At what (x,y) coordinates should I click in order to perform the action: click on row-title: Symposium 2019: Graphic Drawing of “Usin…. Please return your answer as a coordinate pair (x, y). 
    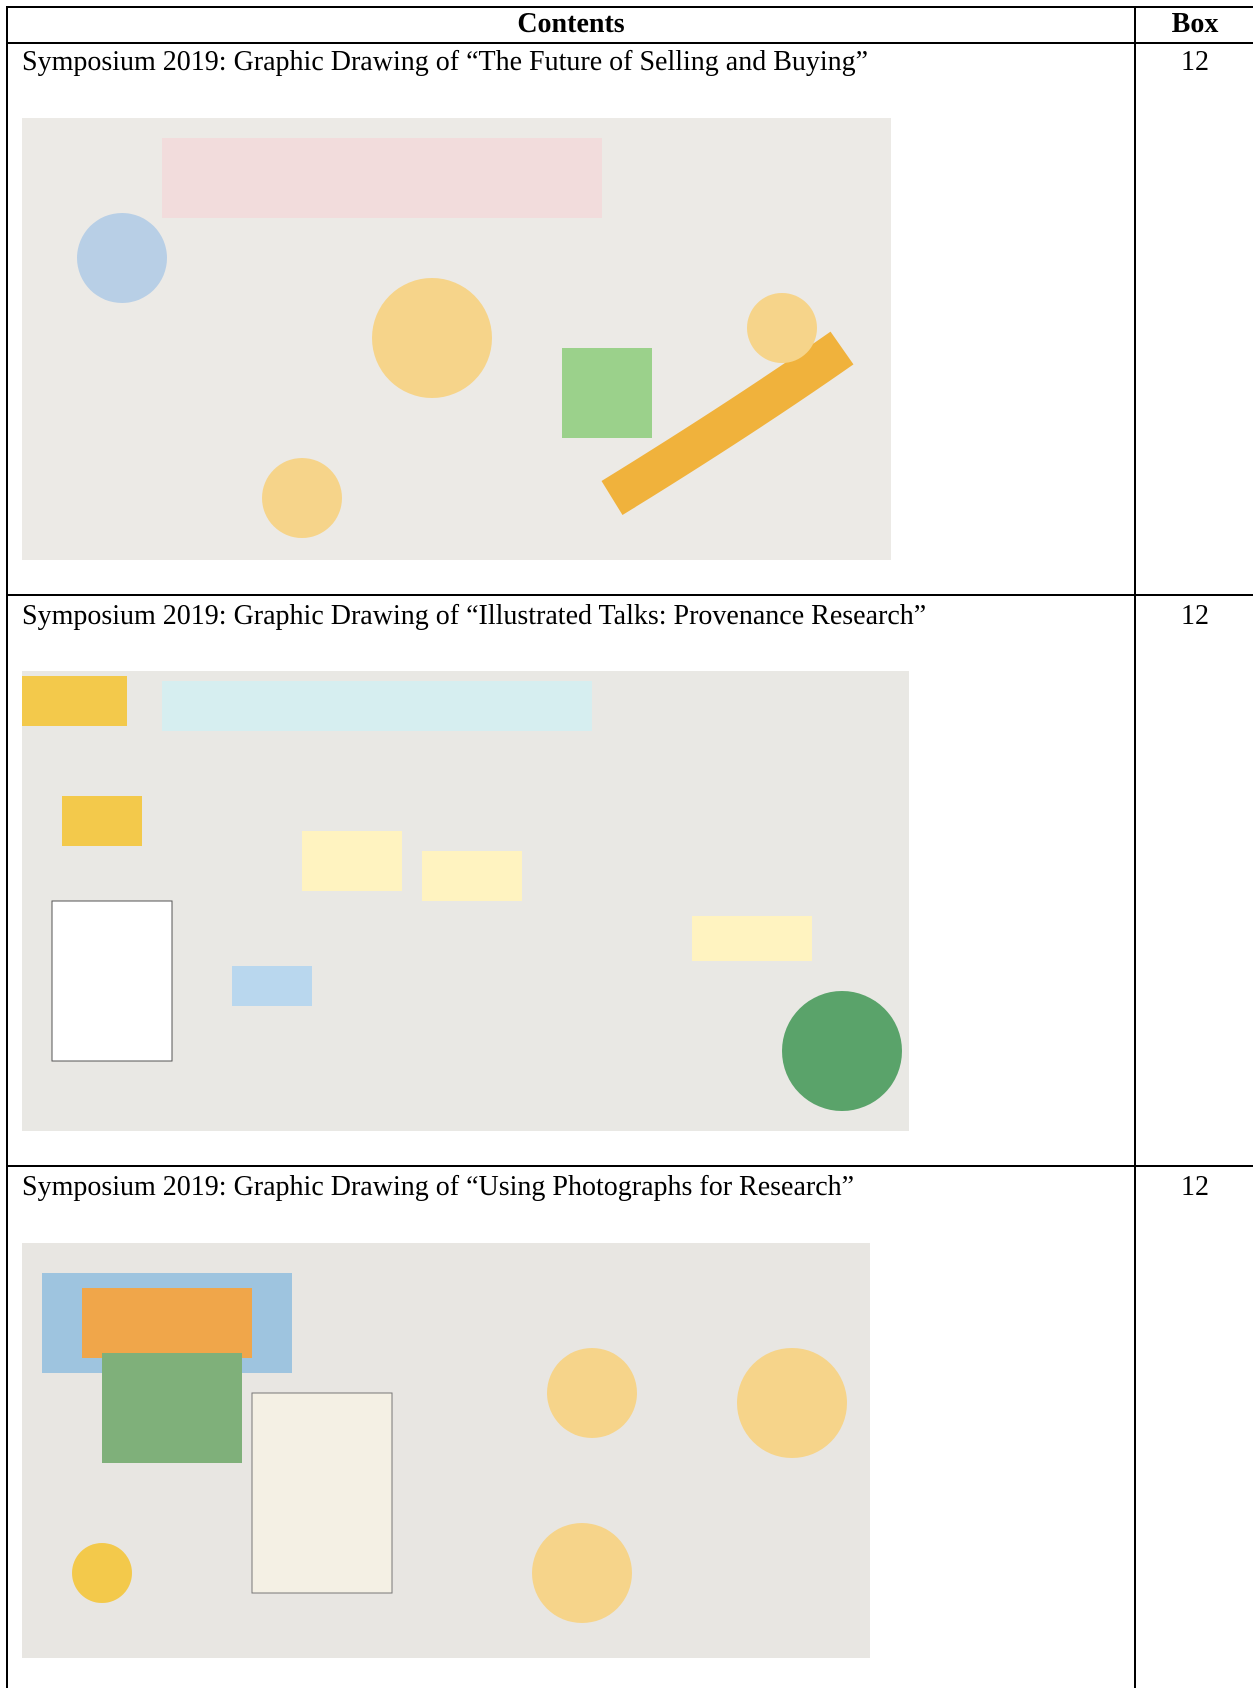
    Looking at the image, I should click on (438, 1186).